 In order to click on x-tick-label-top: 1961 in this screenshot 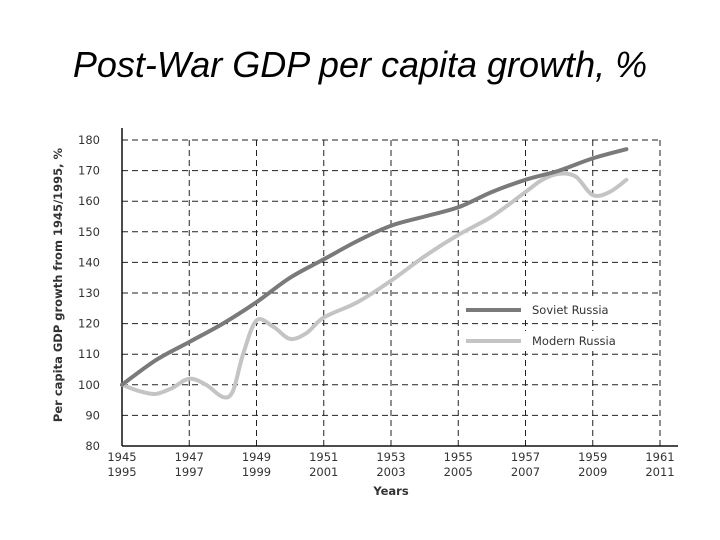, I will do `click(659, 457)`.